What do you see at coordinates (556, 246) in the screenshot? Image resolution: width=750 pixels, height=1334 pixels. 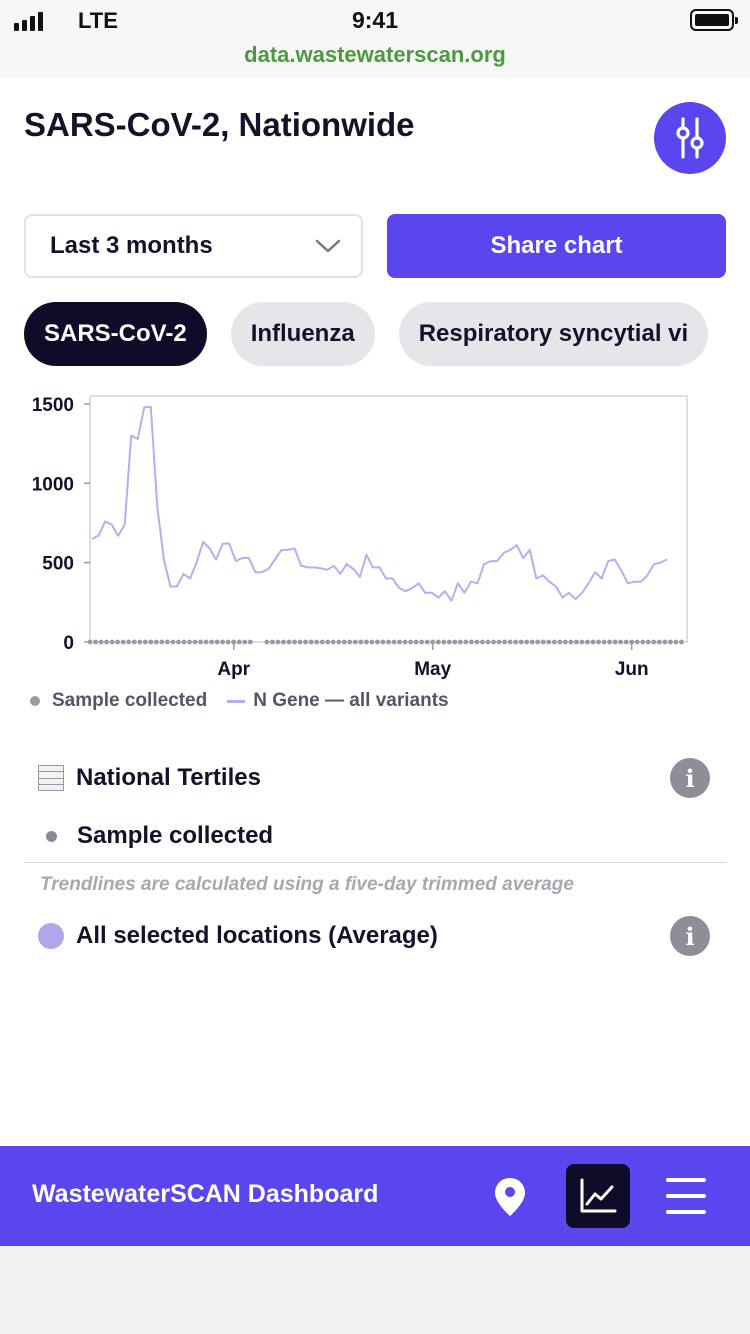 I see `share-chart-button: Share chart` at bounding box center [556, 246].